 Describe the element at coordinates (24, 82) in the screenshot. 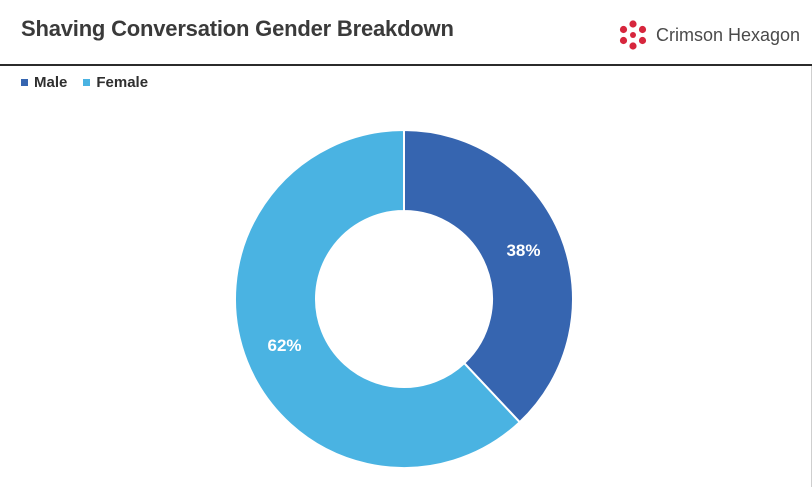

I see `legend-swatch-male` at that location.